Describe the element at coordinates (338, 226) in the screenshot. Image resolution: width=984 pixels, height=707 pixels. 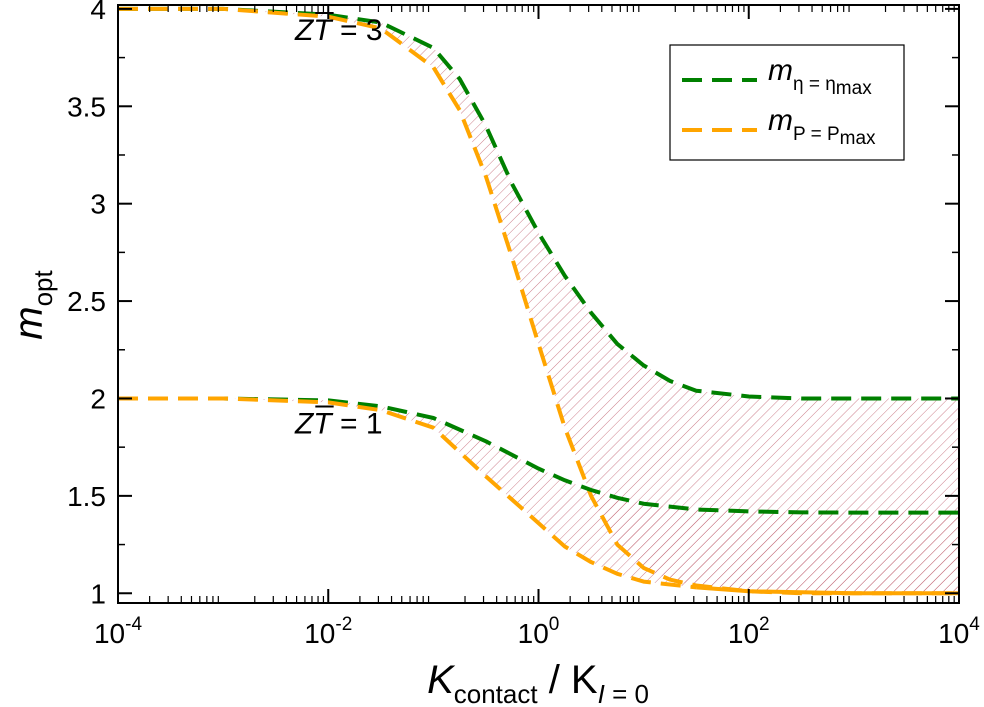
I see `annotations: ZT = 3 ZT = 1` at that location.